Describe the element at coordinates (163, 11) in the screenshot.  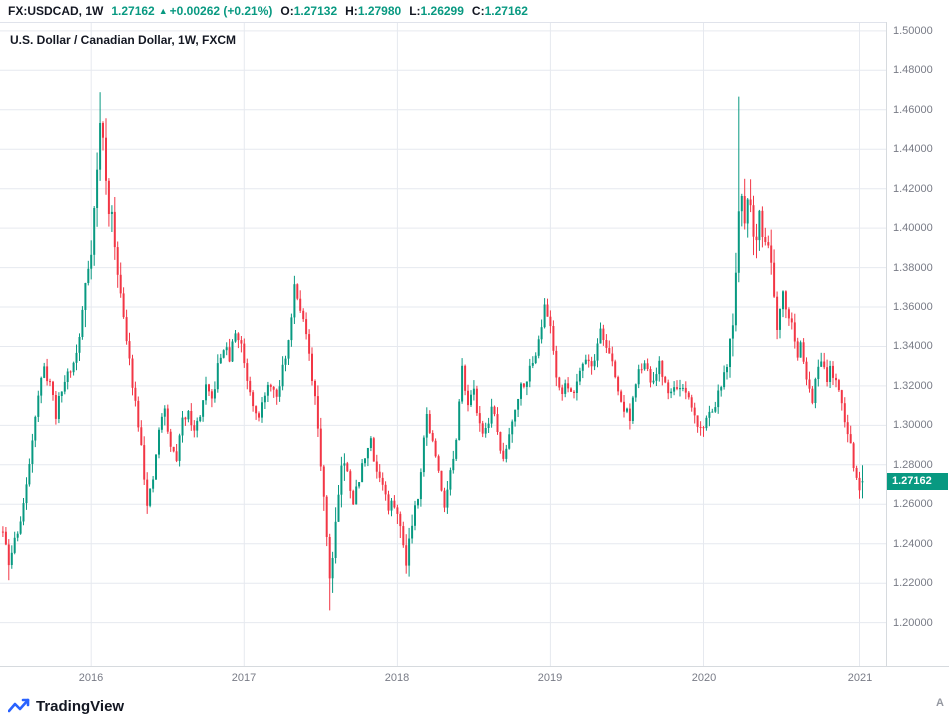
I see `change-up-arrow-icon: ▲` at that location.